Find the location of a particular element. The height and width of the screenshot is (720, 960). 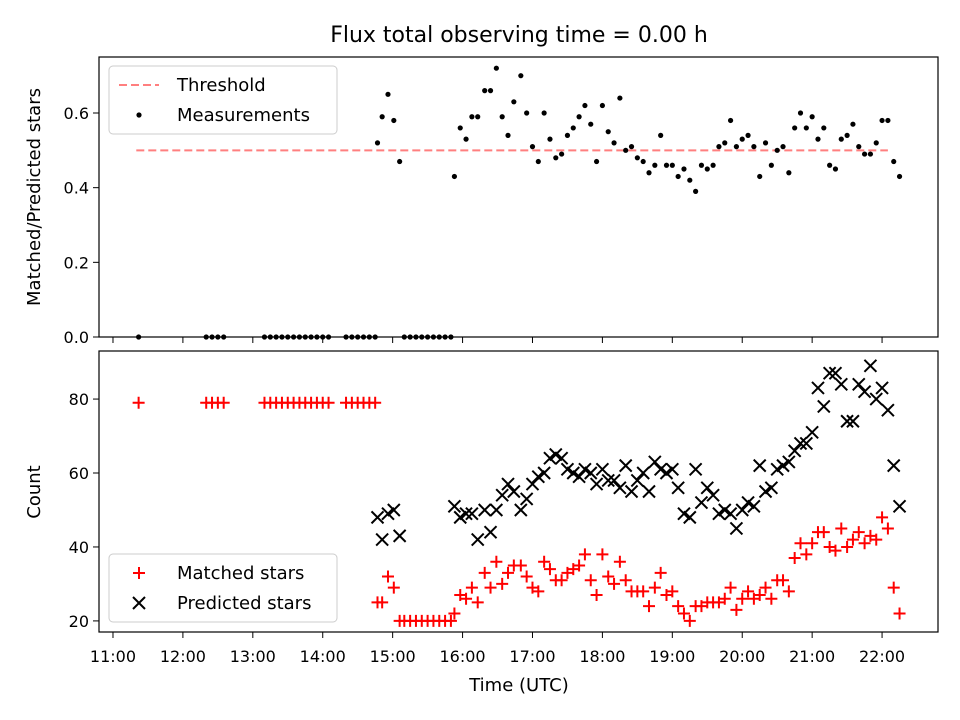

y-tick-label: 80 is located at coordinates (79, 399).